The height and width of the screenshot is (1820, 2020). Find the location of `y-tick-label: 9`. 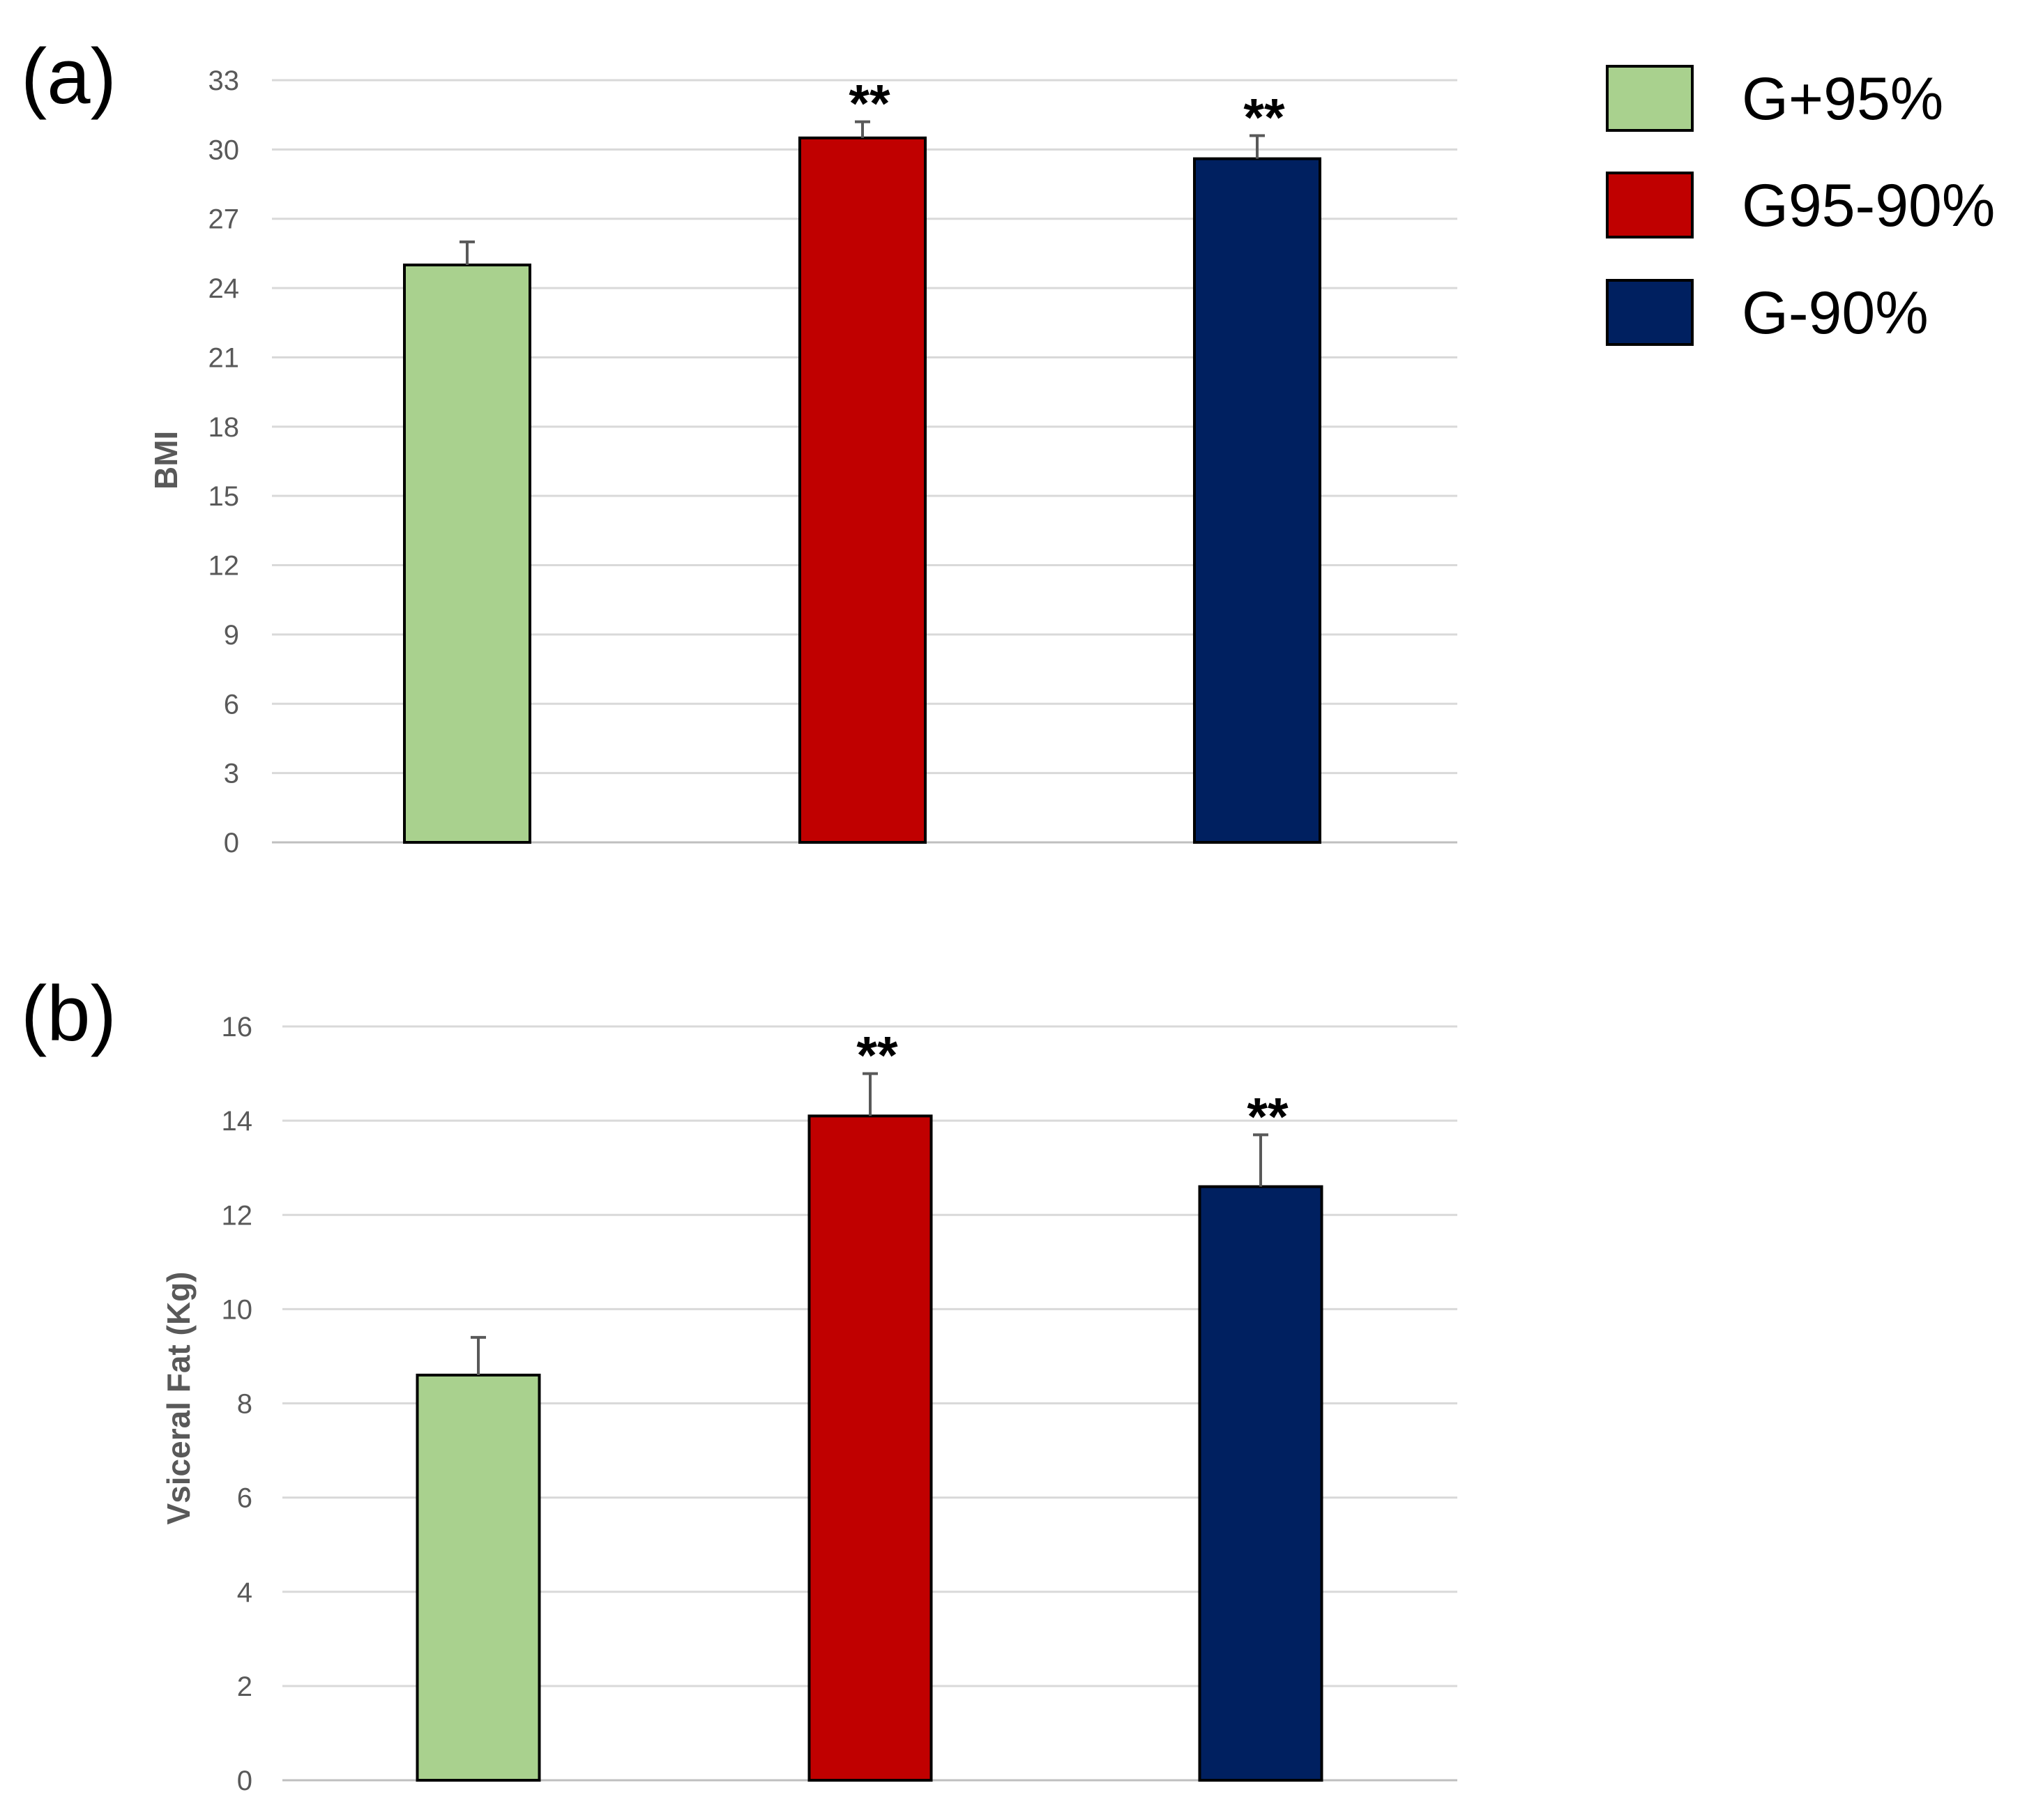

y-tick-label: 9 is located at coordinates (231, 635).